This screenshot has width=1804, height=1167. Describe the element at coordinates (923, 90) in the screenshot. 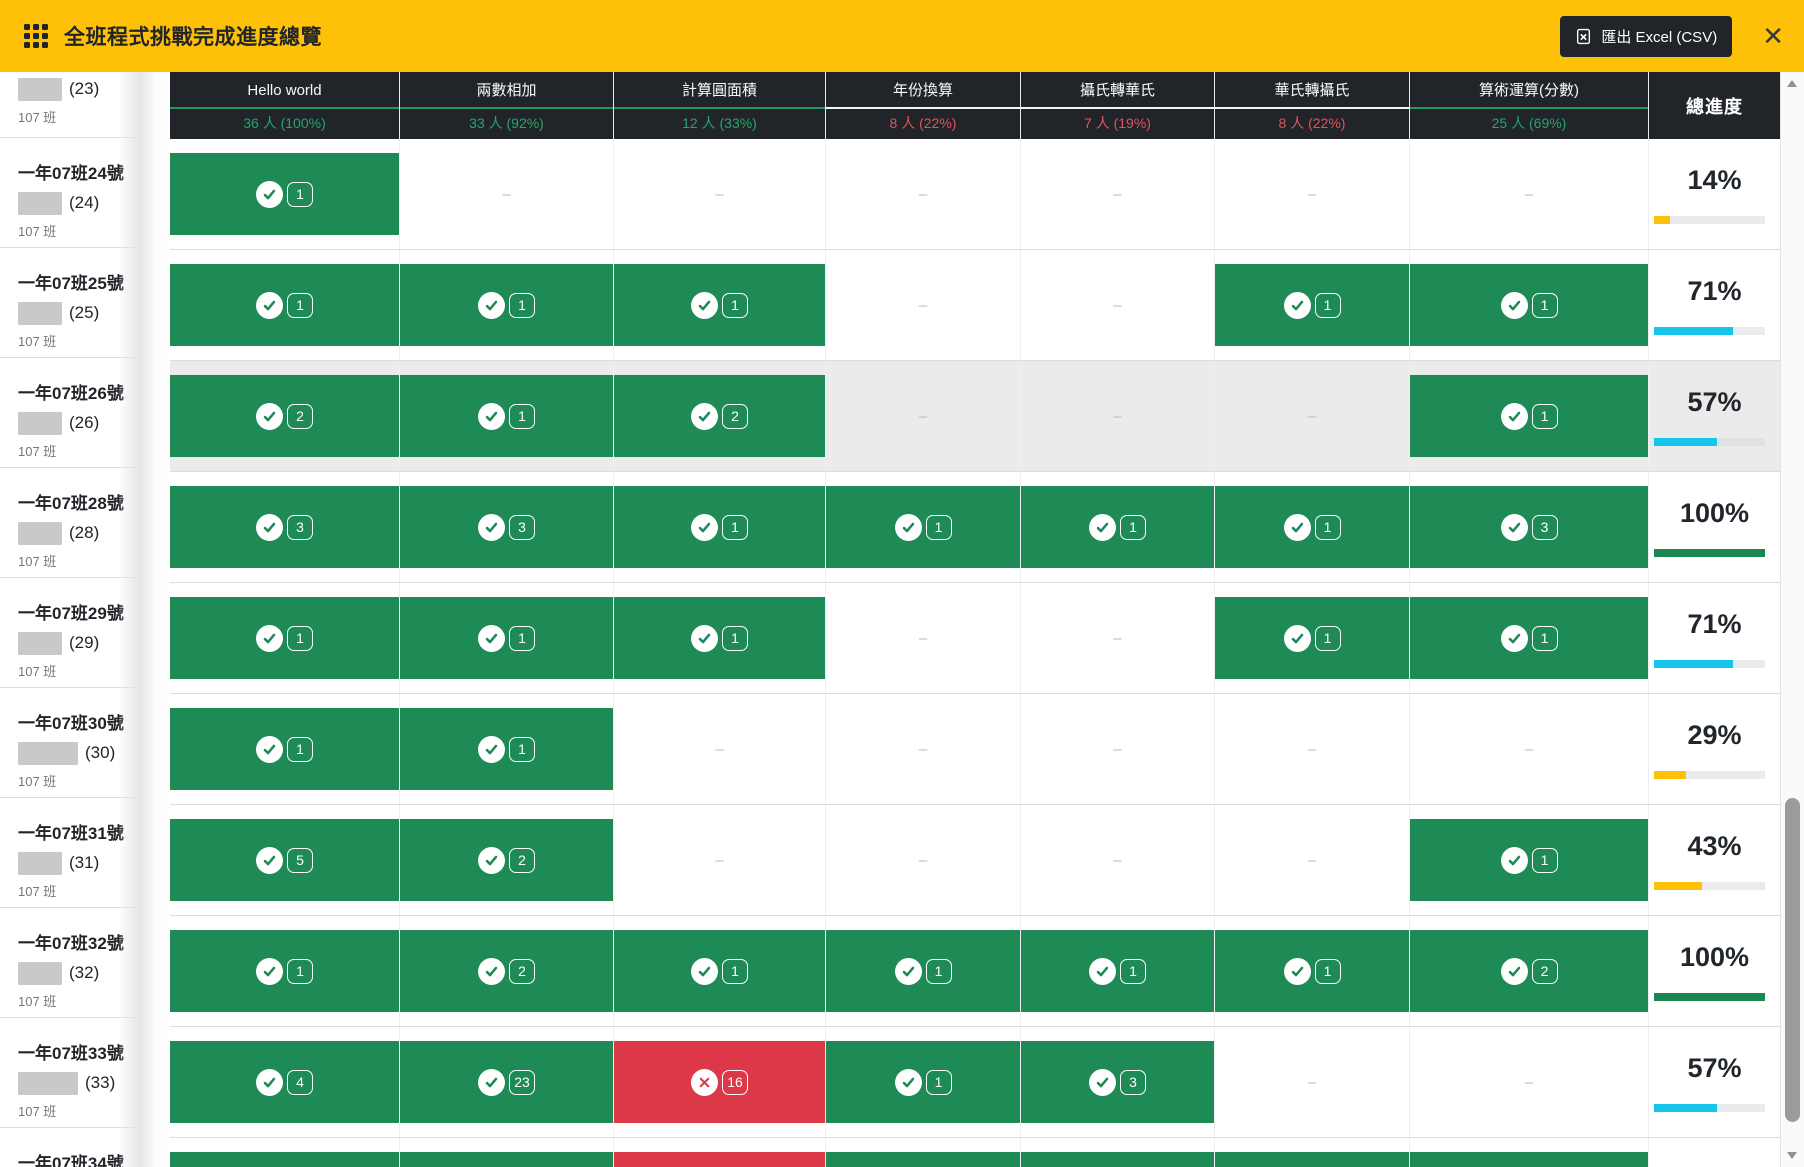

I see `column-title: 年份換算` at that location.